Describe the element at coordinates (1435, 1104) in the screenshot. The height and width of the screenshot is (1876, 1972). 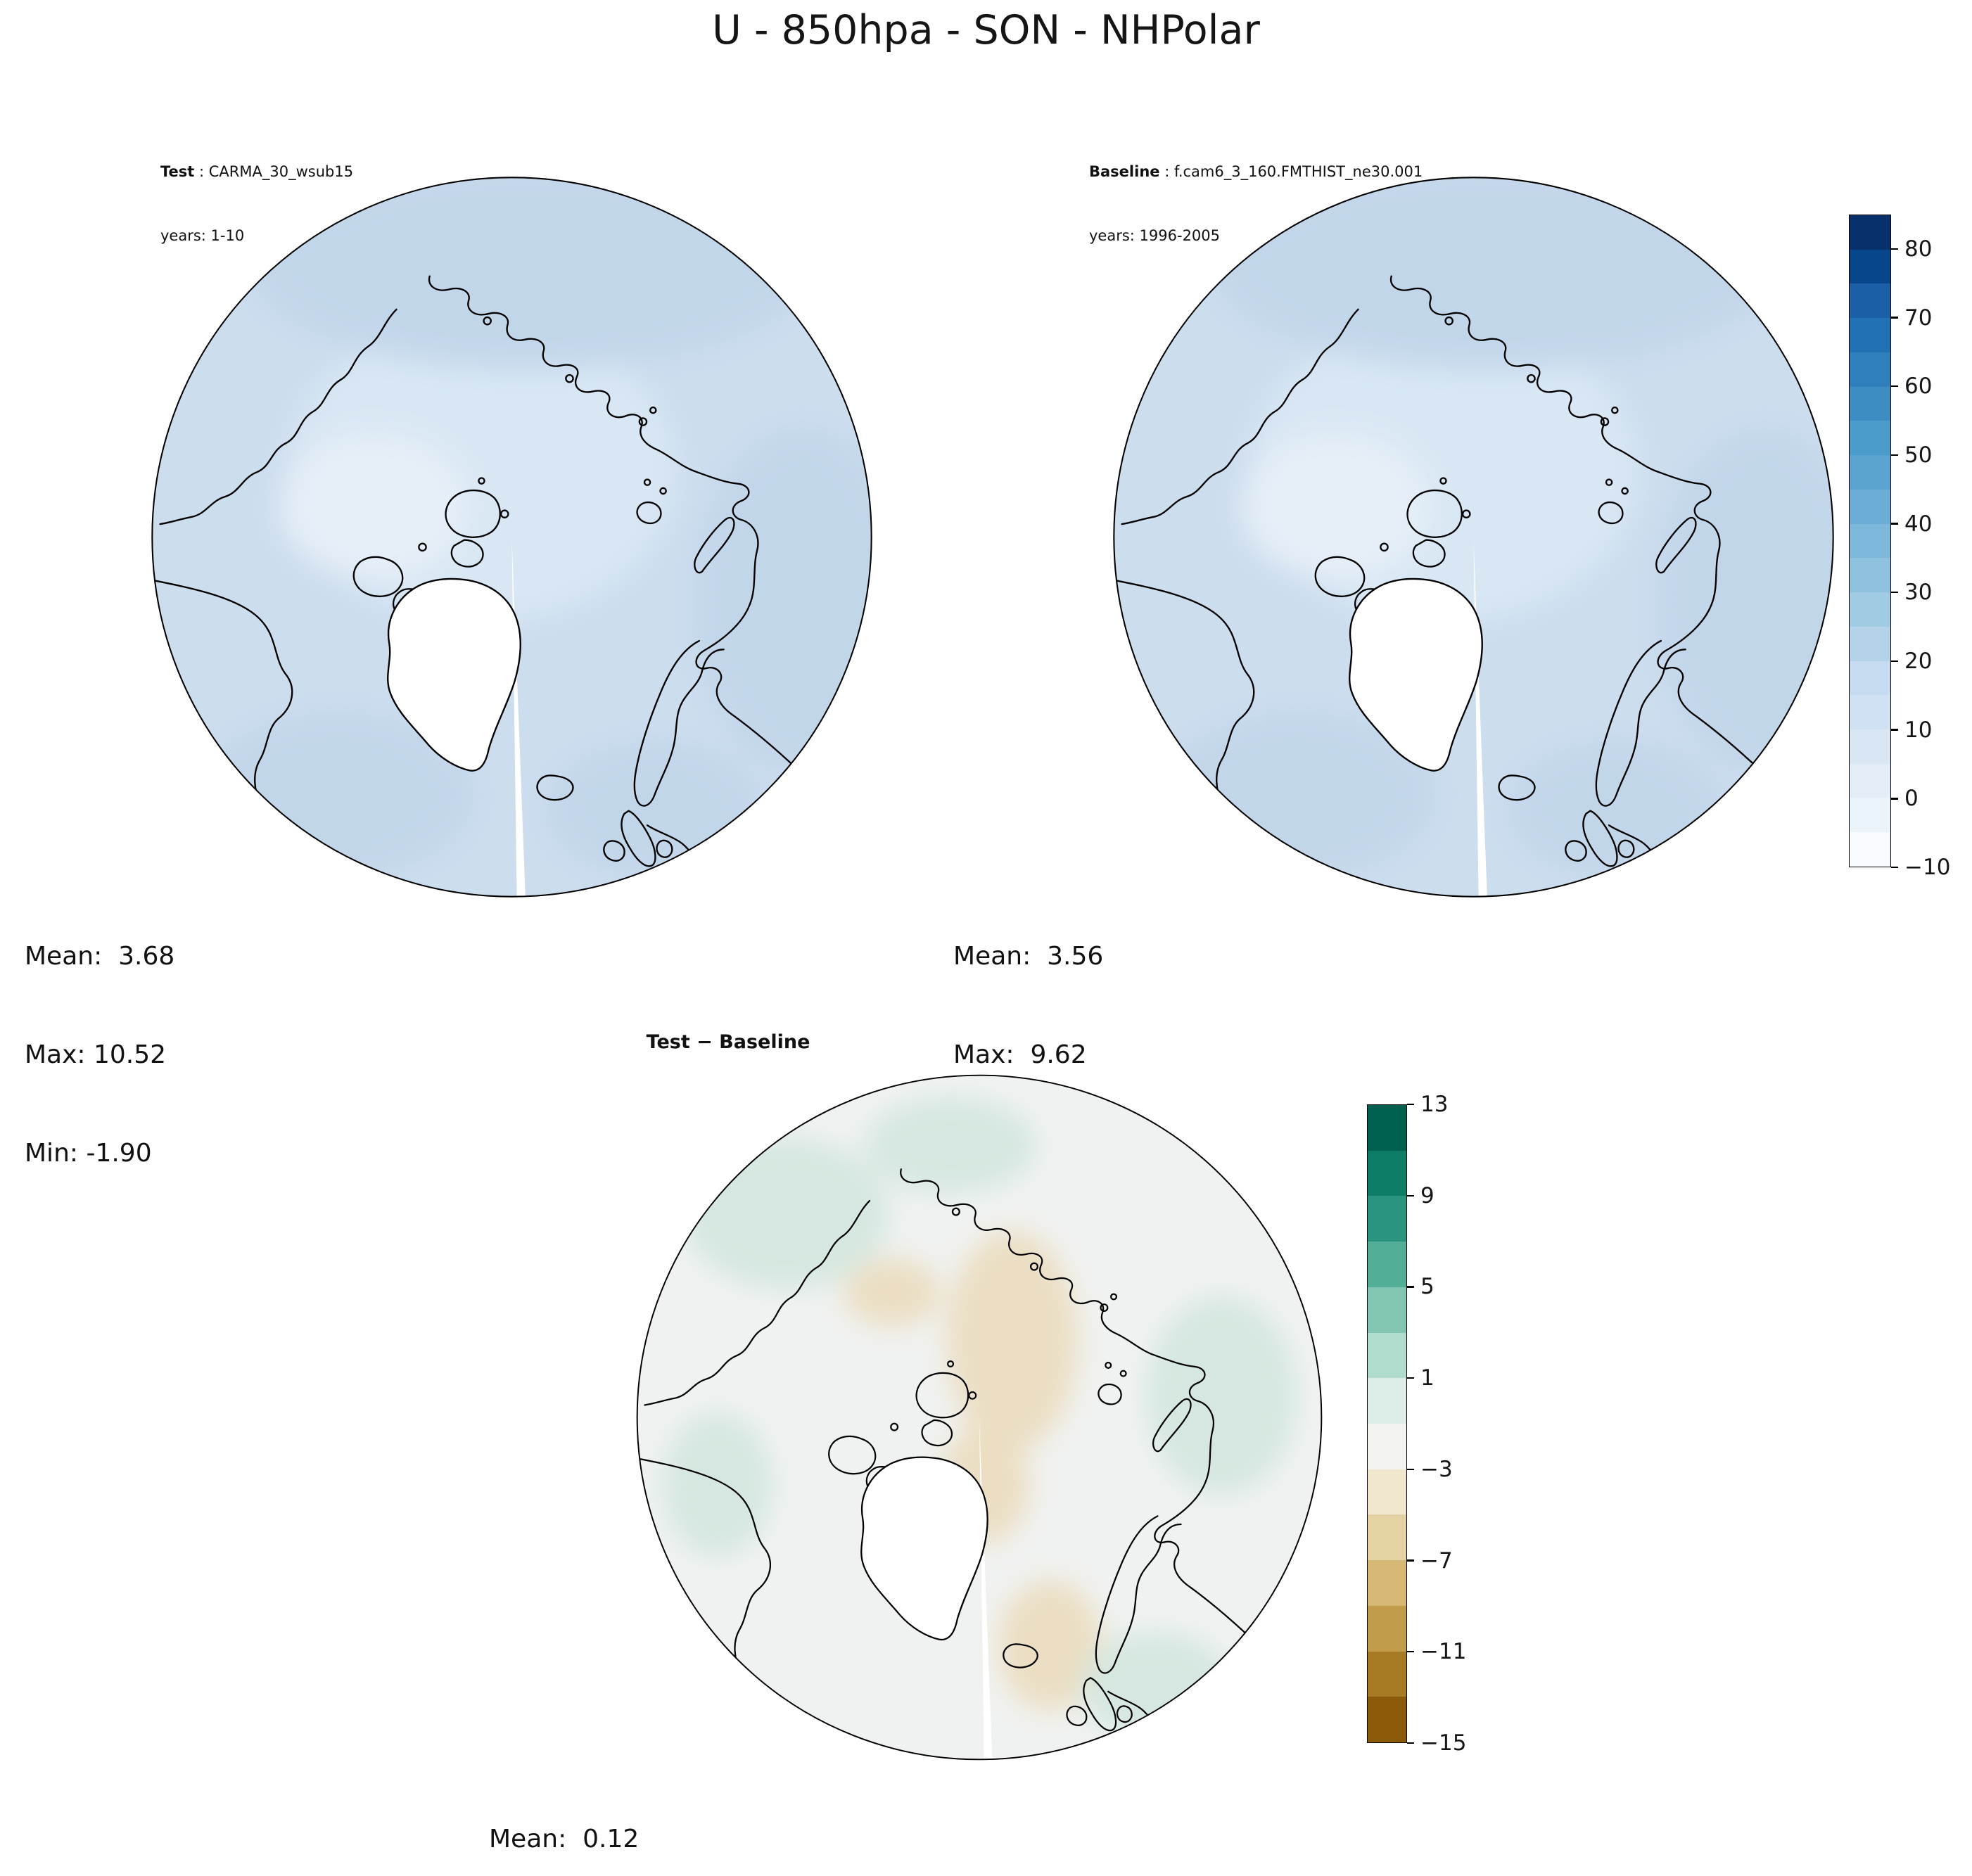
I see `tick-label: 13` at that location.